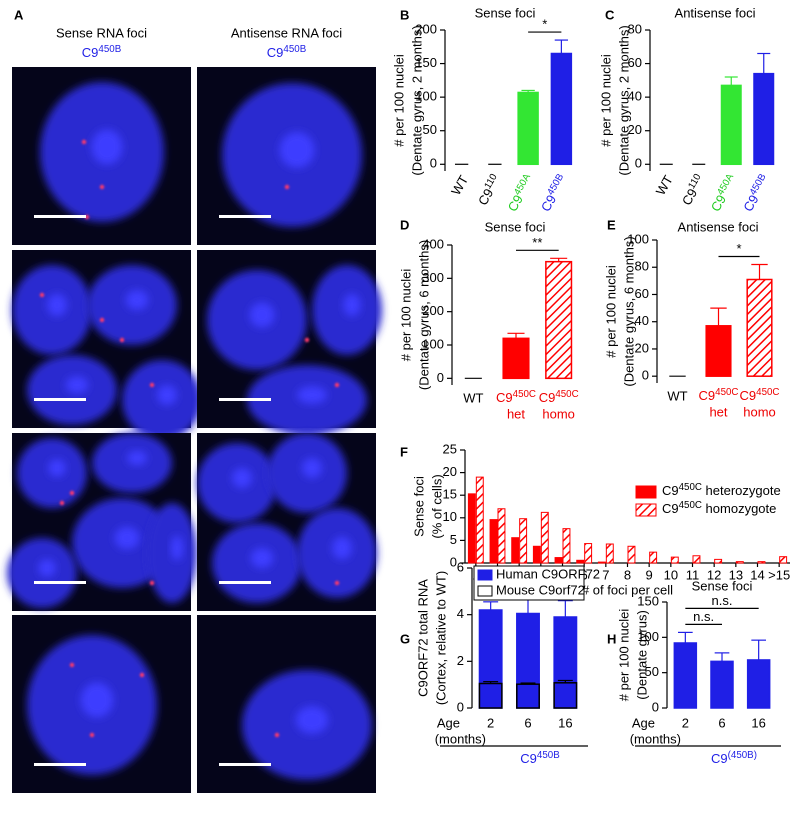  I want to click on y-axis-label: C9ORF72 total RNA, so click(422, 638).